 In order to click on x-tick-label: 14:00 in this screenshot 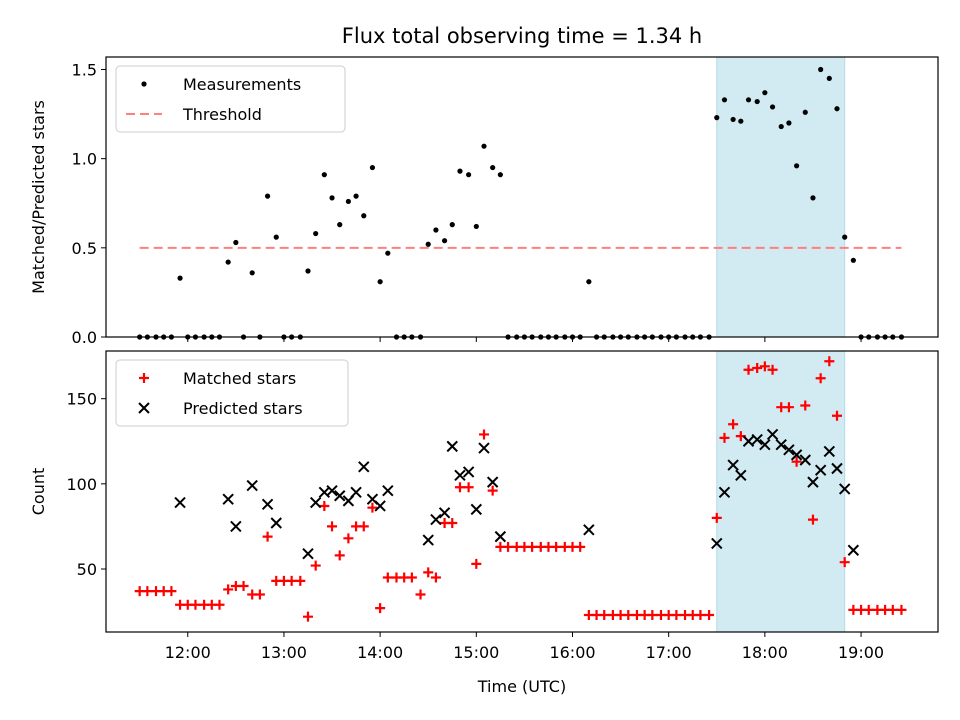, I will do `click(380, 652)`.